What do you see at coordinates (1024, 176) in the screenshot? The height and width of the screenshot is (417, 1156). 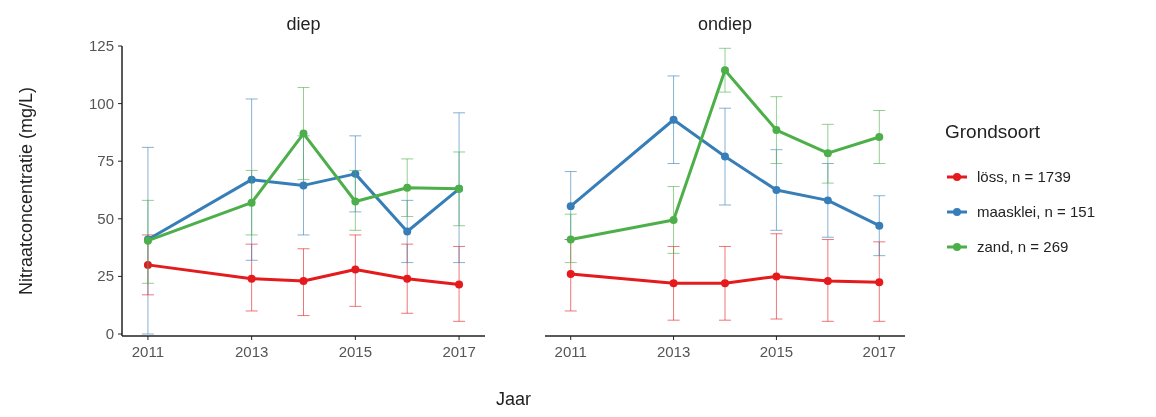 I see `legend-label: löss, n = 1739` at bounding box center [1024, 176].